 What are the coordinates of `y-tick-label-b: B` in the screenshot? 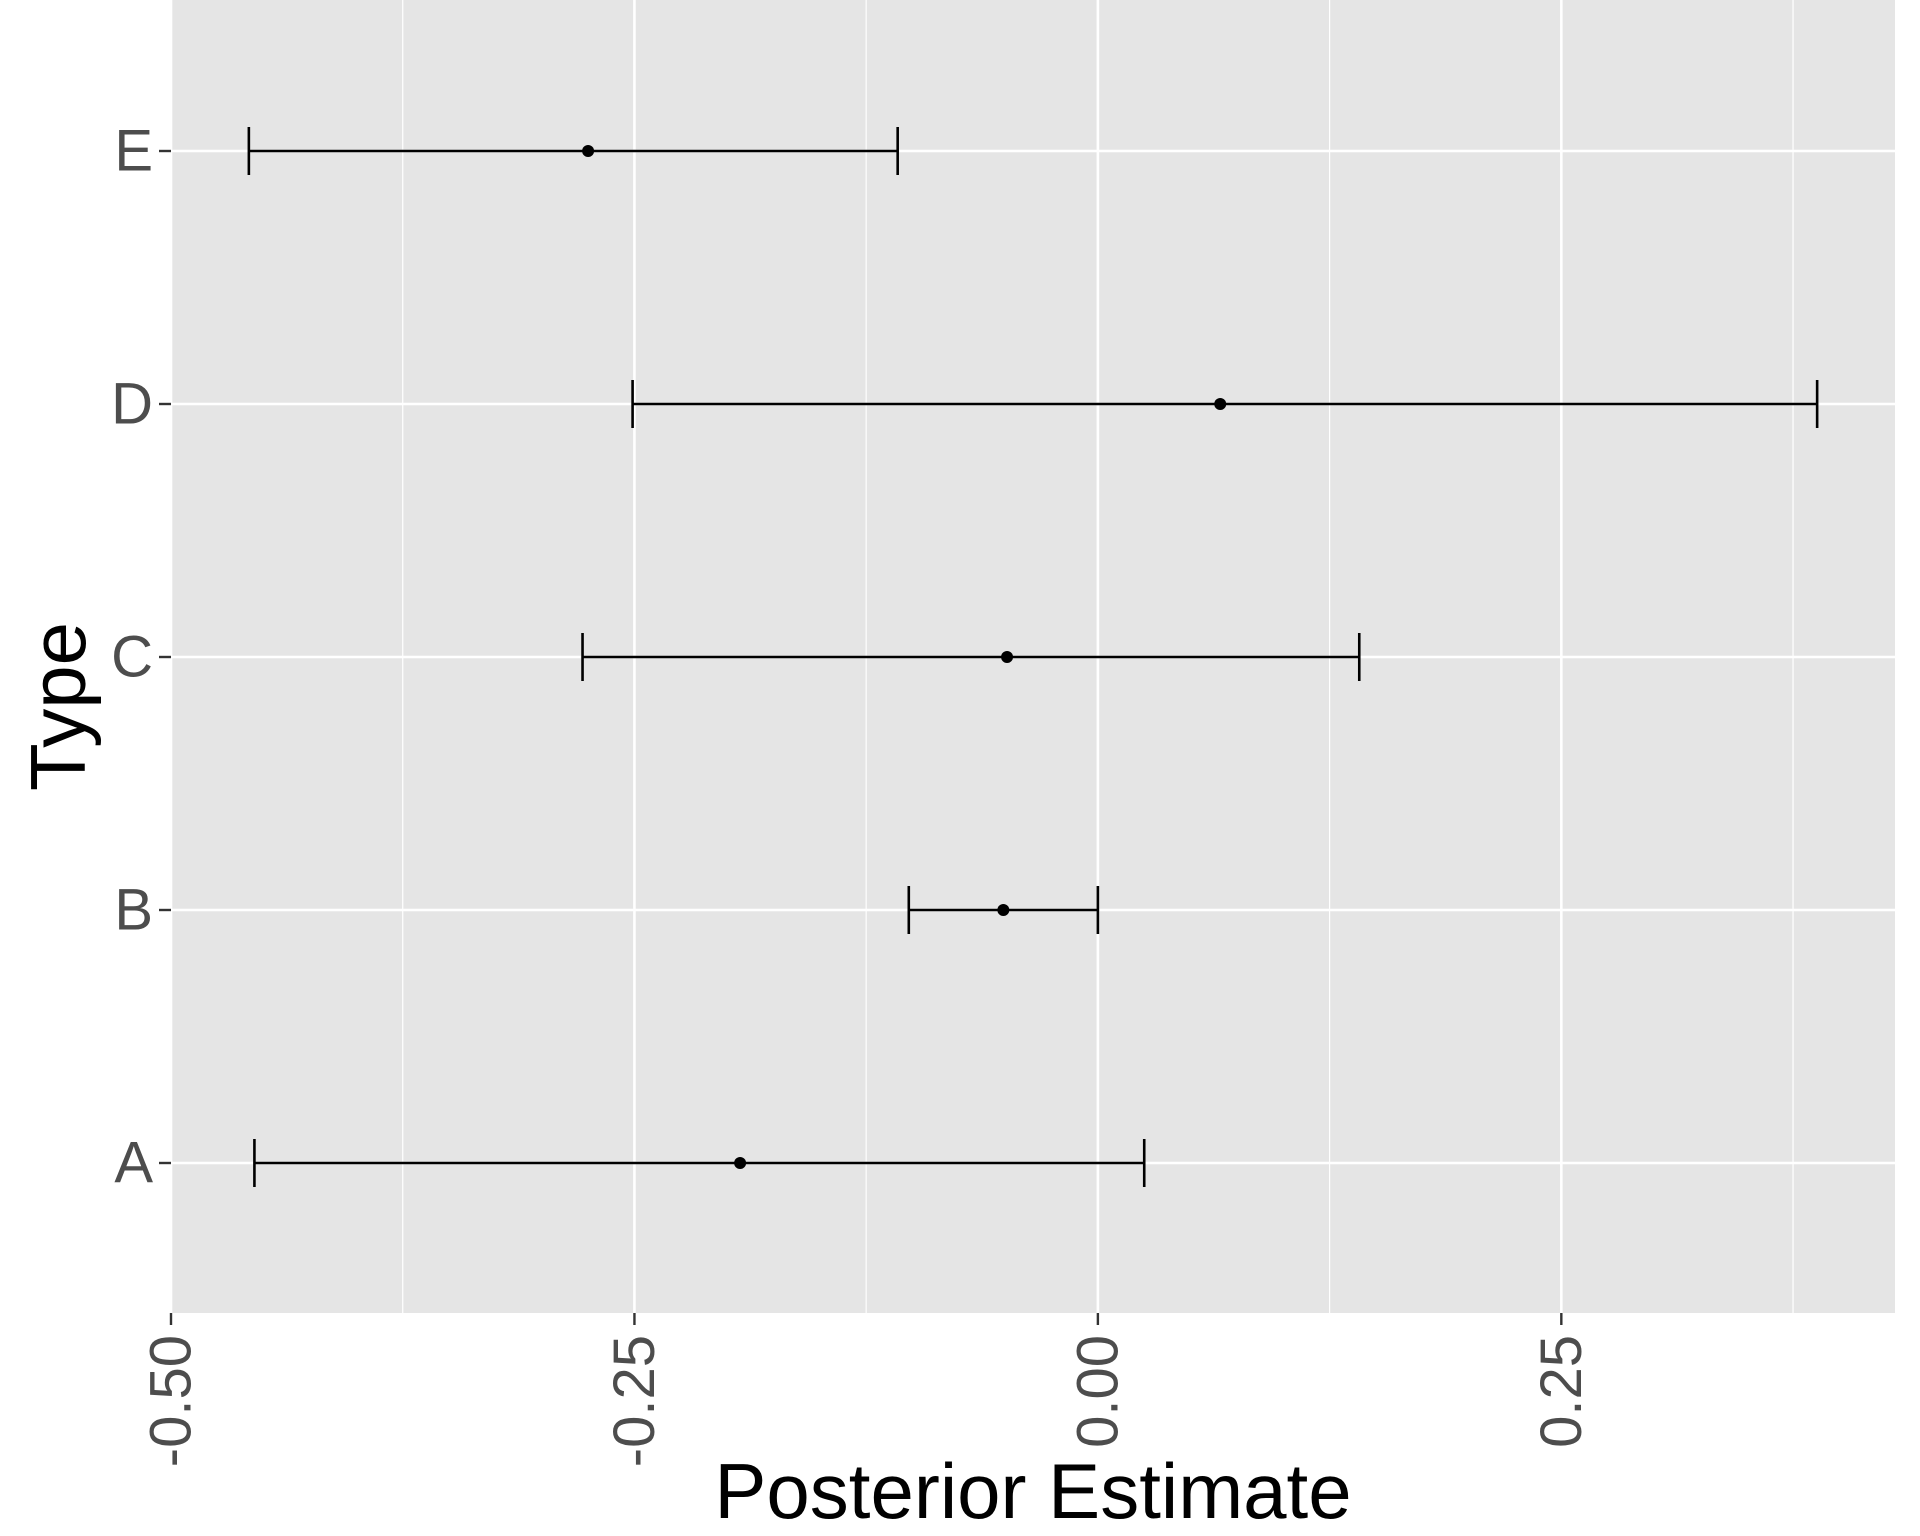 It's located at (133, 910).